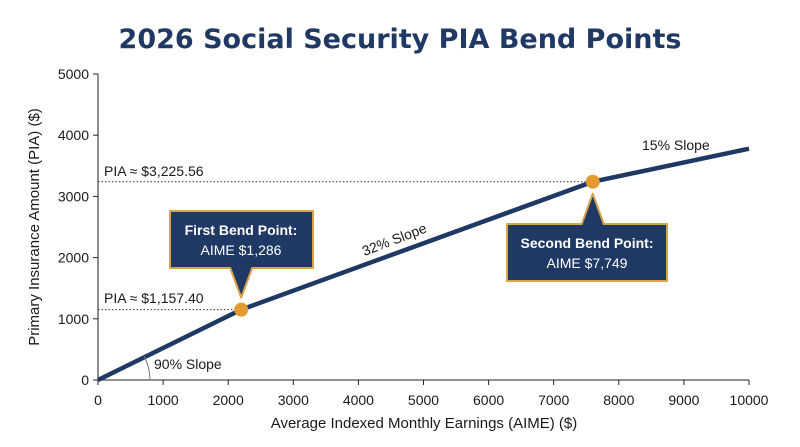  Describe the element at coordinates (618, 400) in the screenshot. I see `x-tick-label: 8000` at that location.